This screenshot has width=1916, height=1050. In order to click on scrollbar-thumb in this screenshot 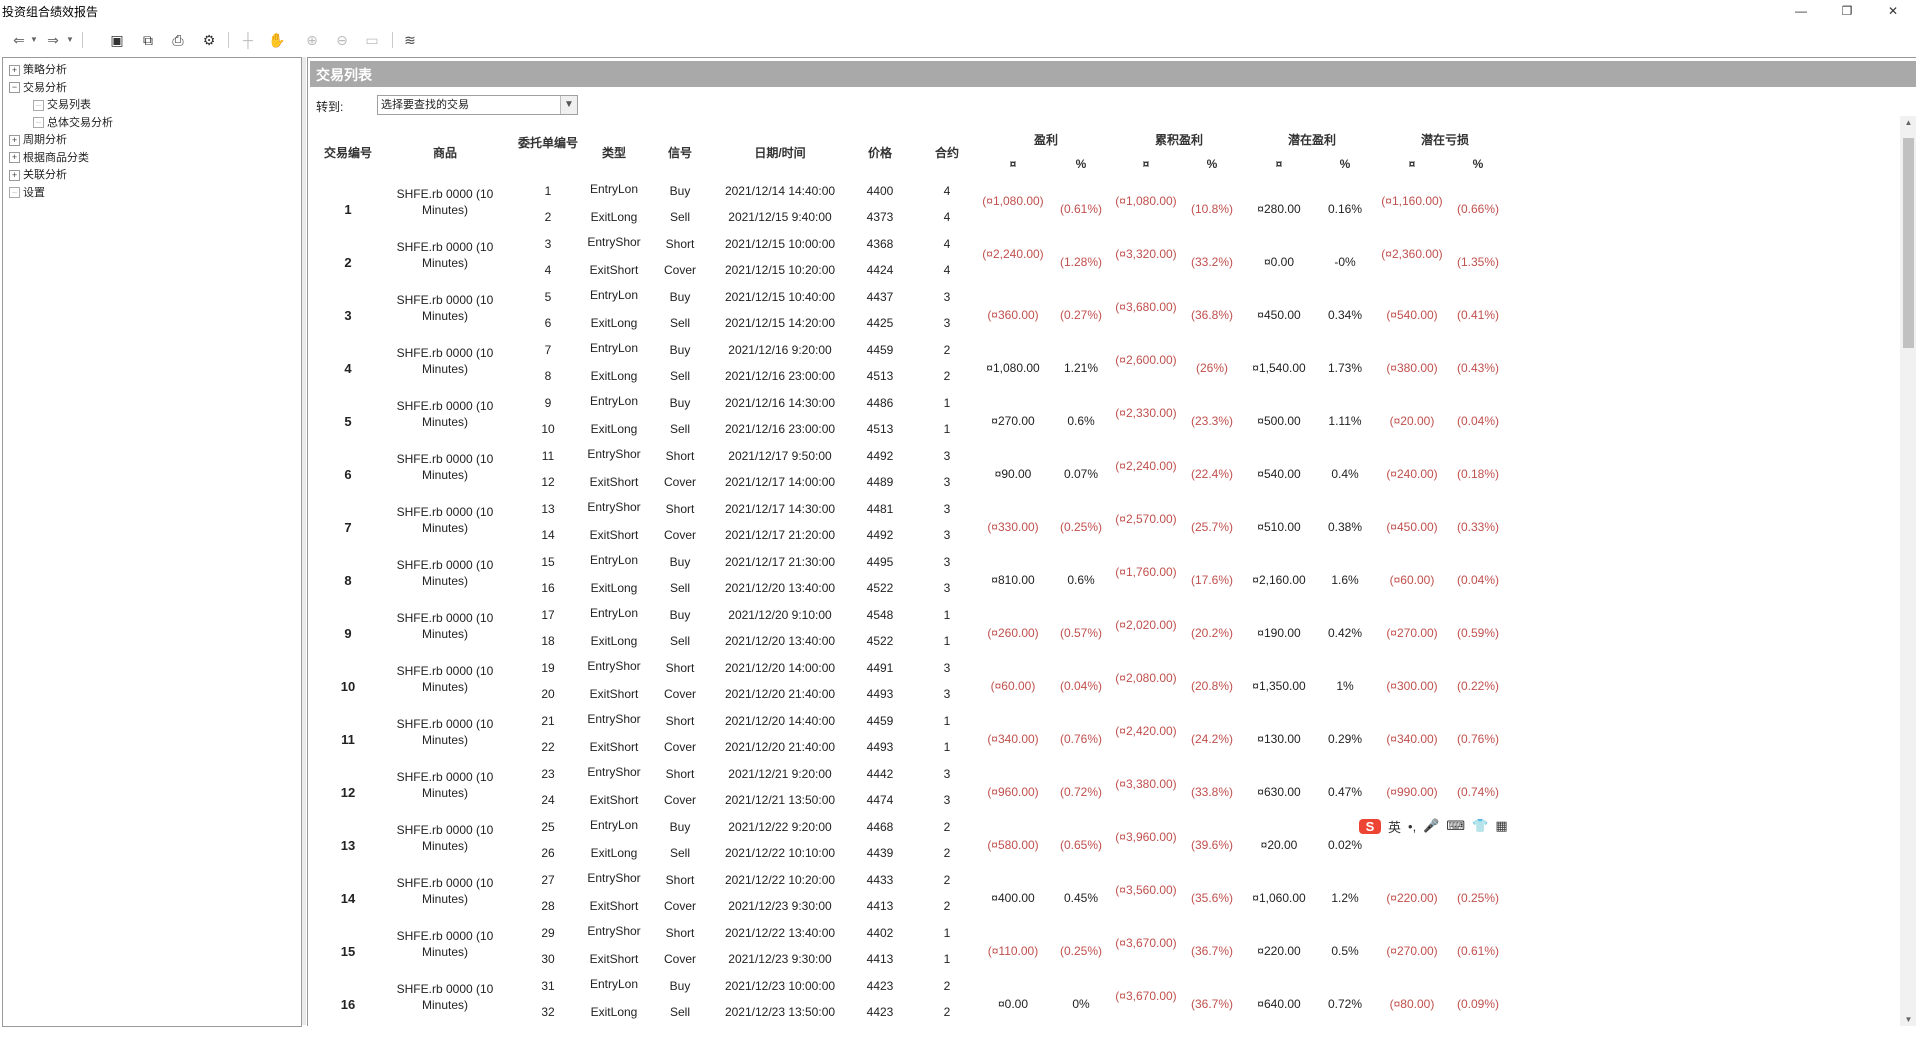, I will do `click(1908, 243)`.